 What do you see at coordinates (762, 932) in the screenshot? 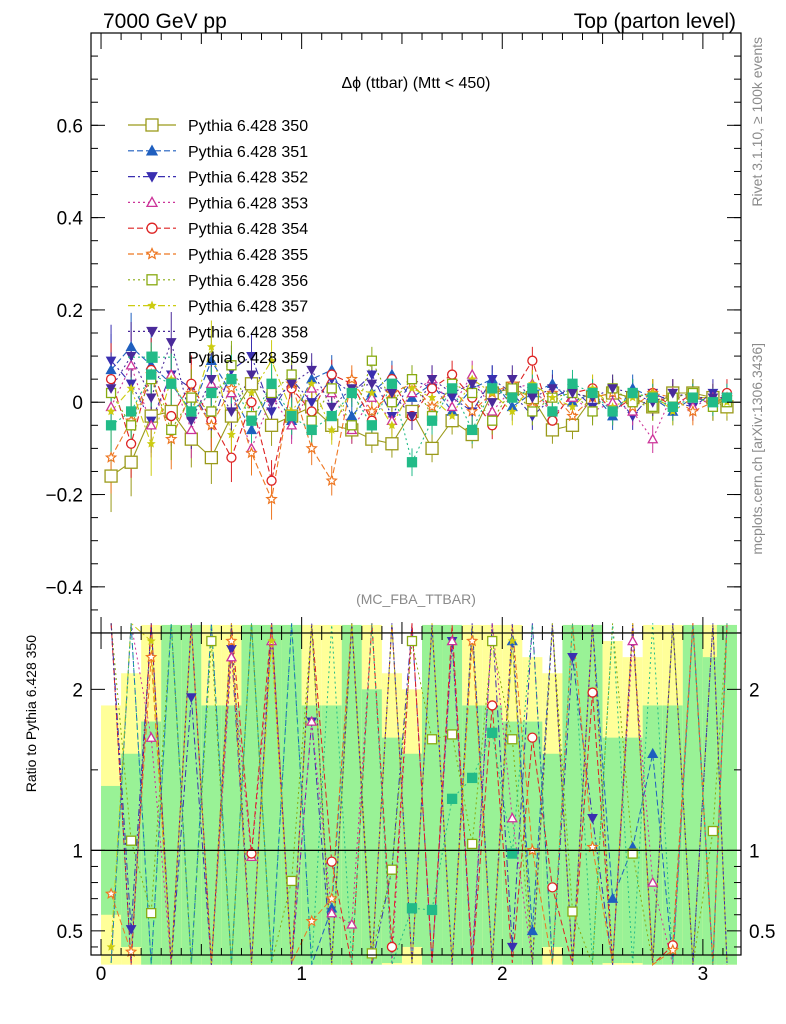
I see `ratio-y-tick-label-right: 0.5` at bounding box center [762, 932].